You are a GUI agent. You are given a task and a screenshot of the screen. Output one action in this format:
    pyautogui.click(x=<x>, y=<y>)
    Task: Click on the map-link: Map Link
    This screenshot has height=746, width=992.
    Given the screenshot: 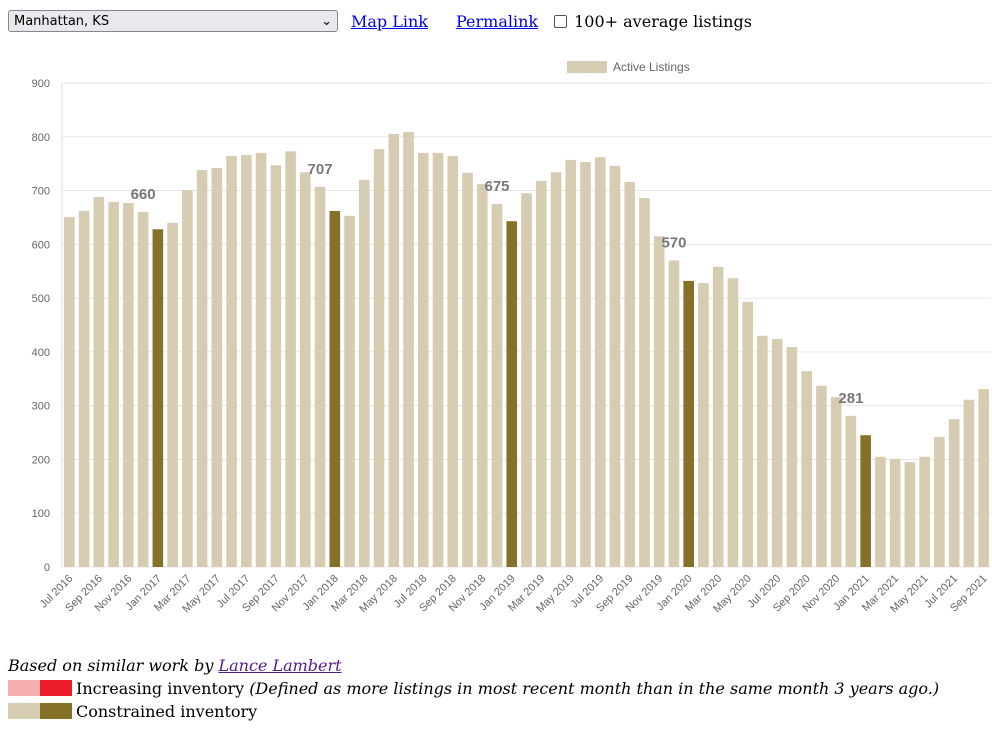 What is the action you would take?
    pyautogui.click(x=389, y=21)
    